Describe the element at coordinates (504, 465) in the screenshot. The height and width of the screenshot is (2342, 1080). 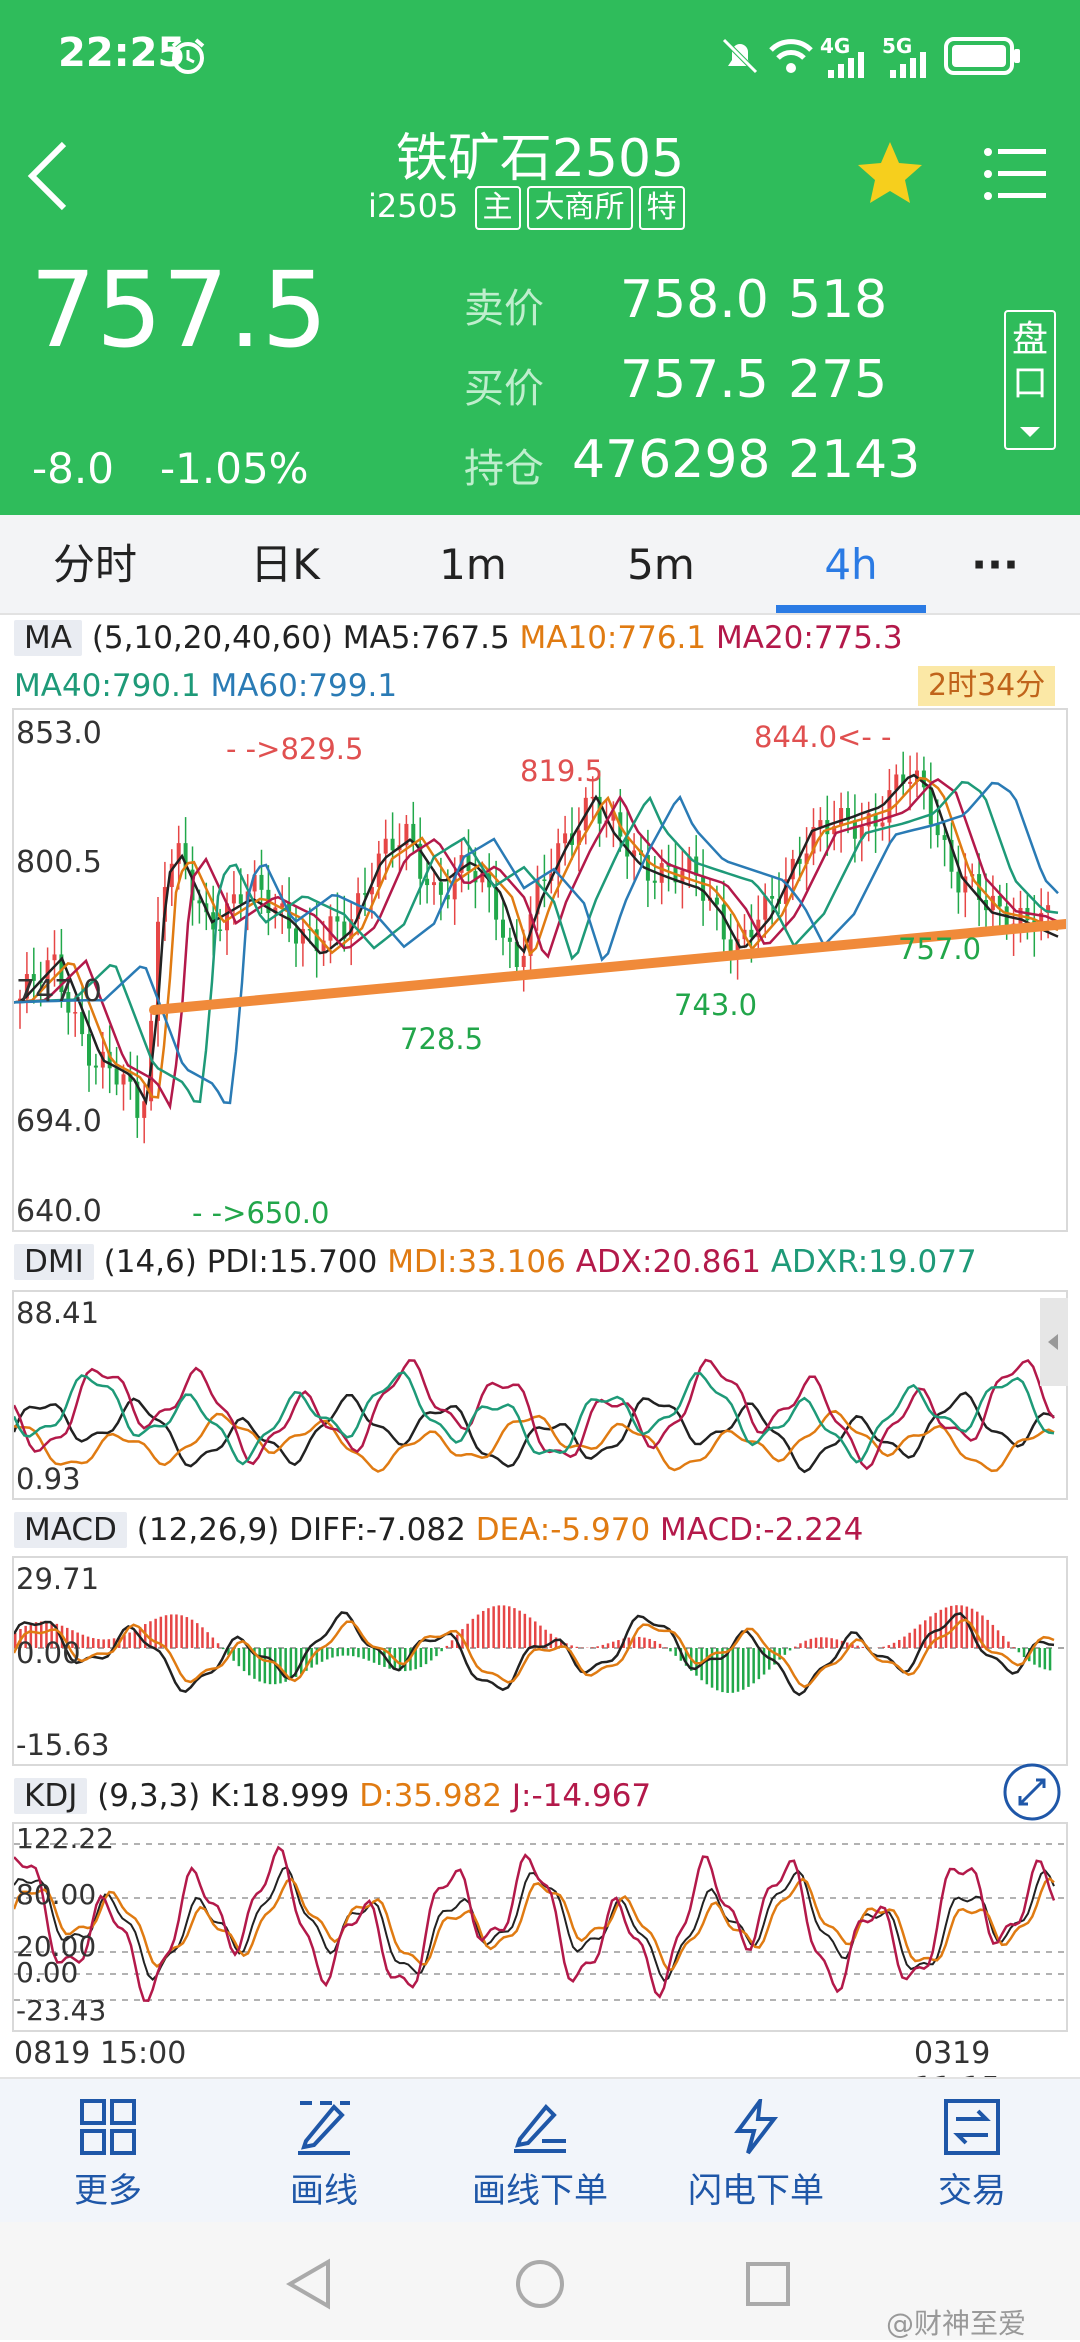
I see `open-interest-label: 持仓` at that location.